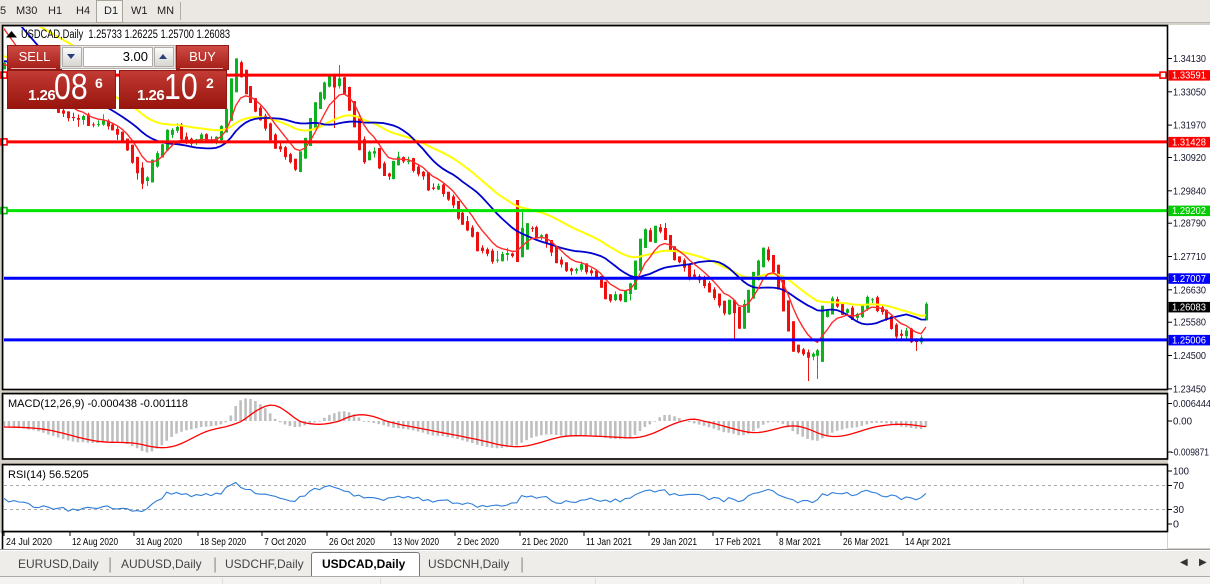  I want to click on svg-text: 24 Jul 2020, so click(29, 542).